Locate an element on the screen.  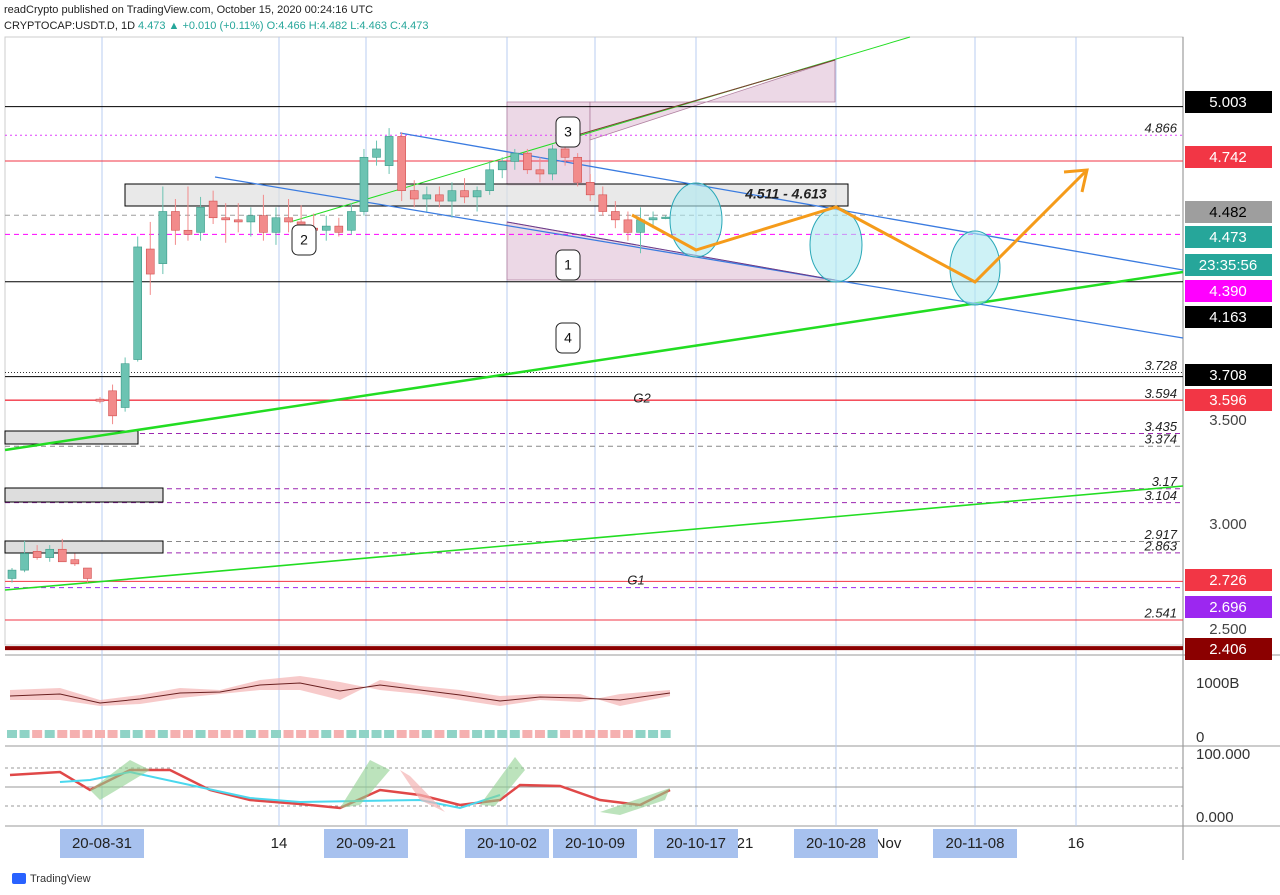
date-label: 20-11-08 is located at coordinates (975, 843).